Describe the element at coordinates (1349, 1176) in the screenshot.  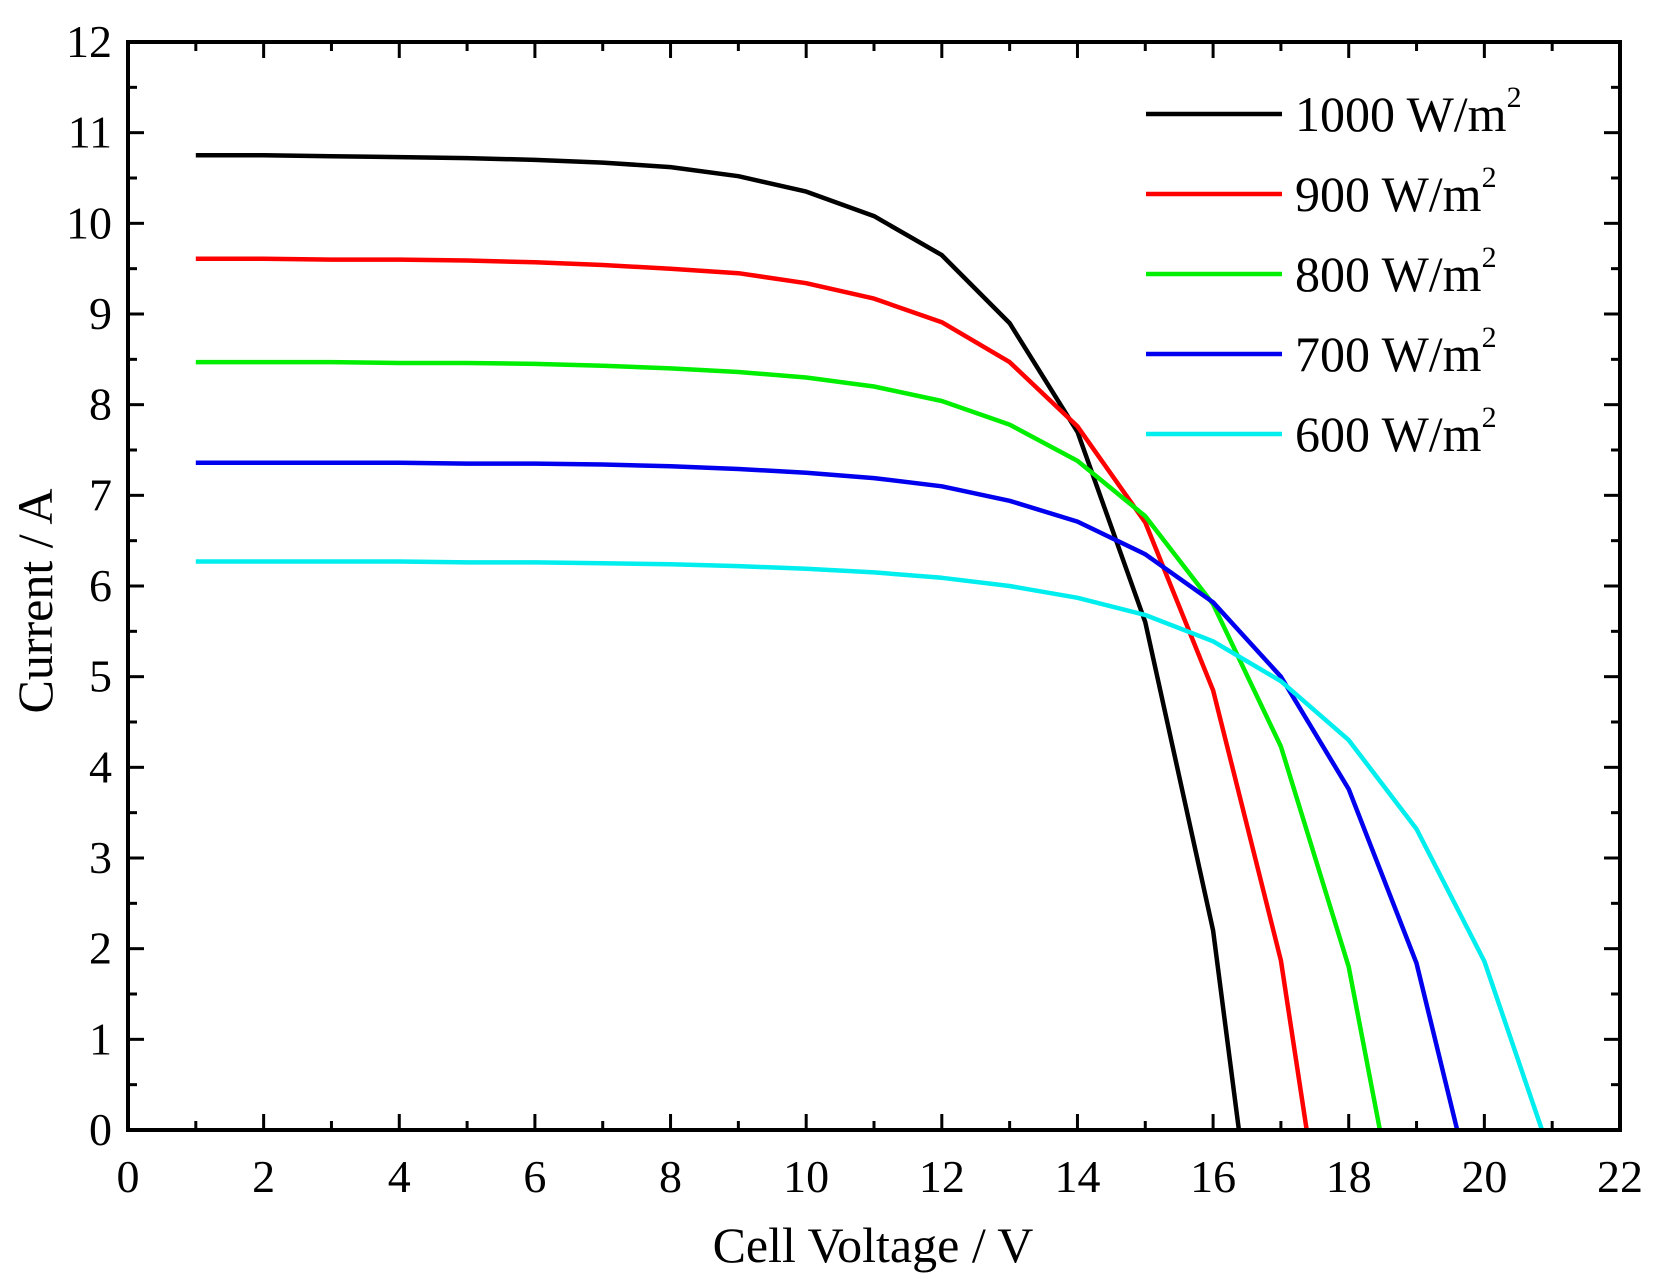
I see `x-tick-label: 18` at that location.